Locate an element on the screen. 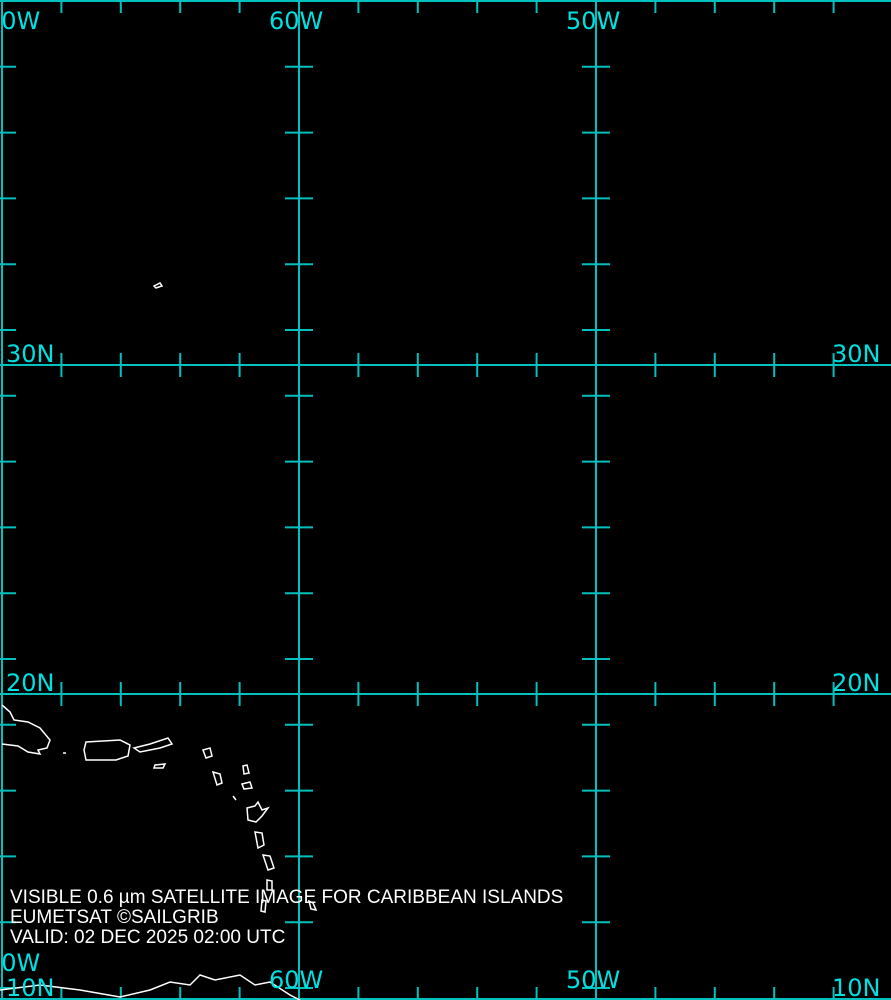 This screenshot has width=891, height=1000. lon-label-top-50w: 50W is located at coordinates (593, 21).